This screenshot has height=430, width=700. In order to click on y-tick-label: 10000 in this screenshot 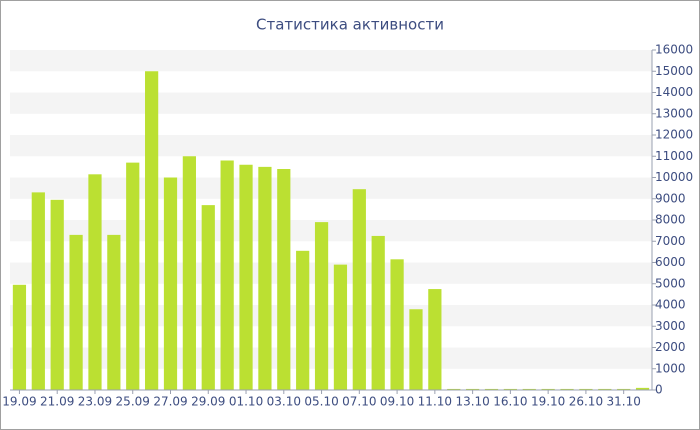, I will do `click(674, 177)`.